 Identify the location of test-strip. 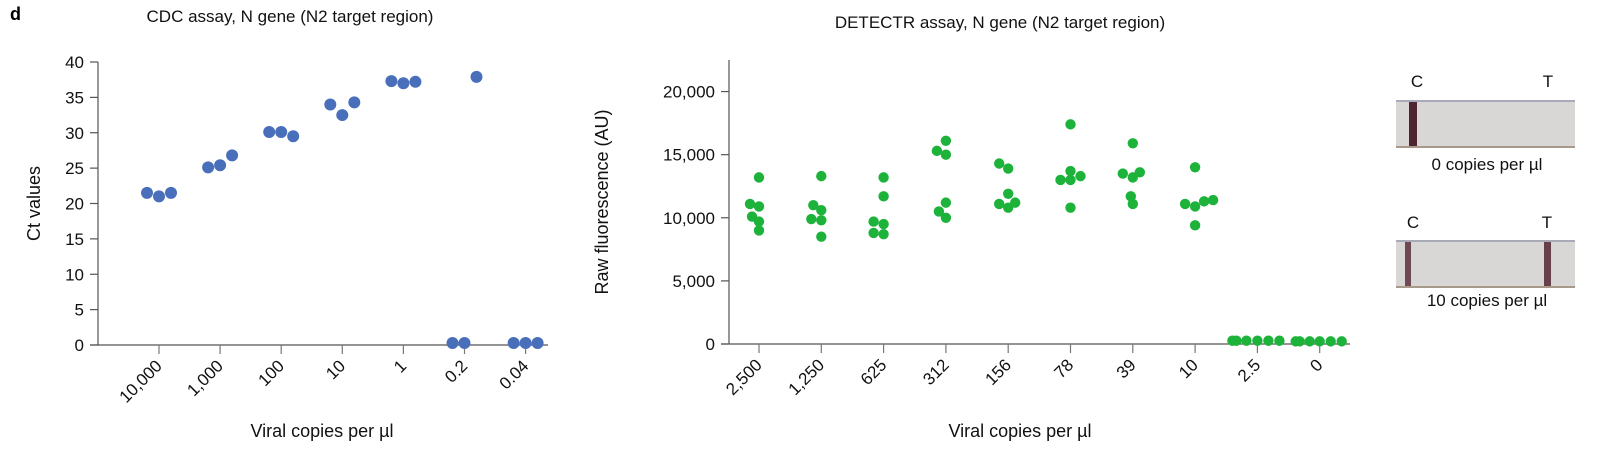
(1485, 124).